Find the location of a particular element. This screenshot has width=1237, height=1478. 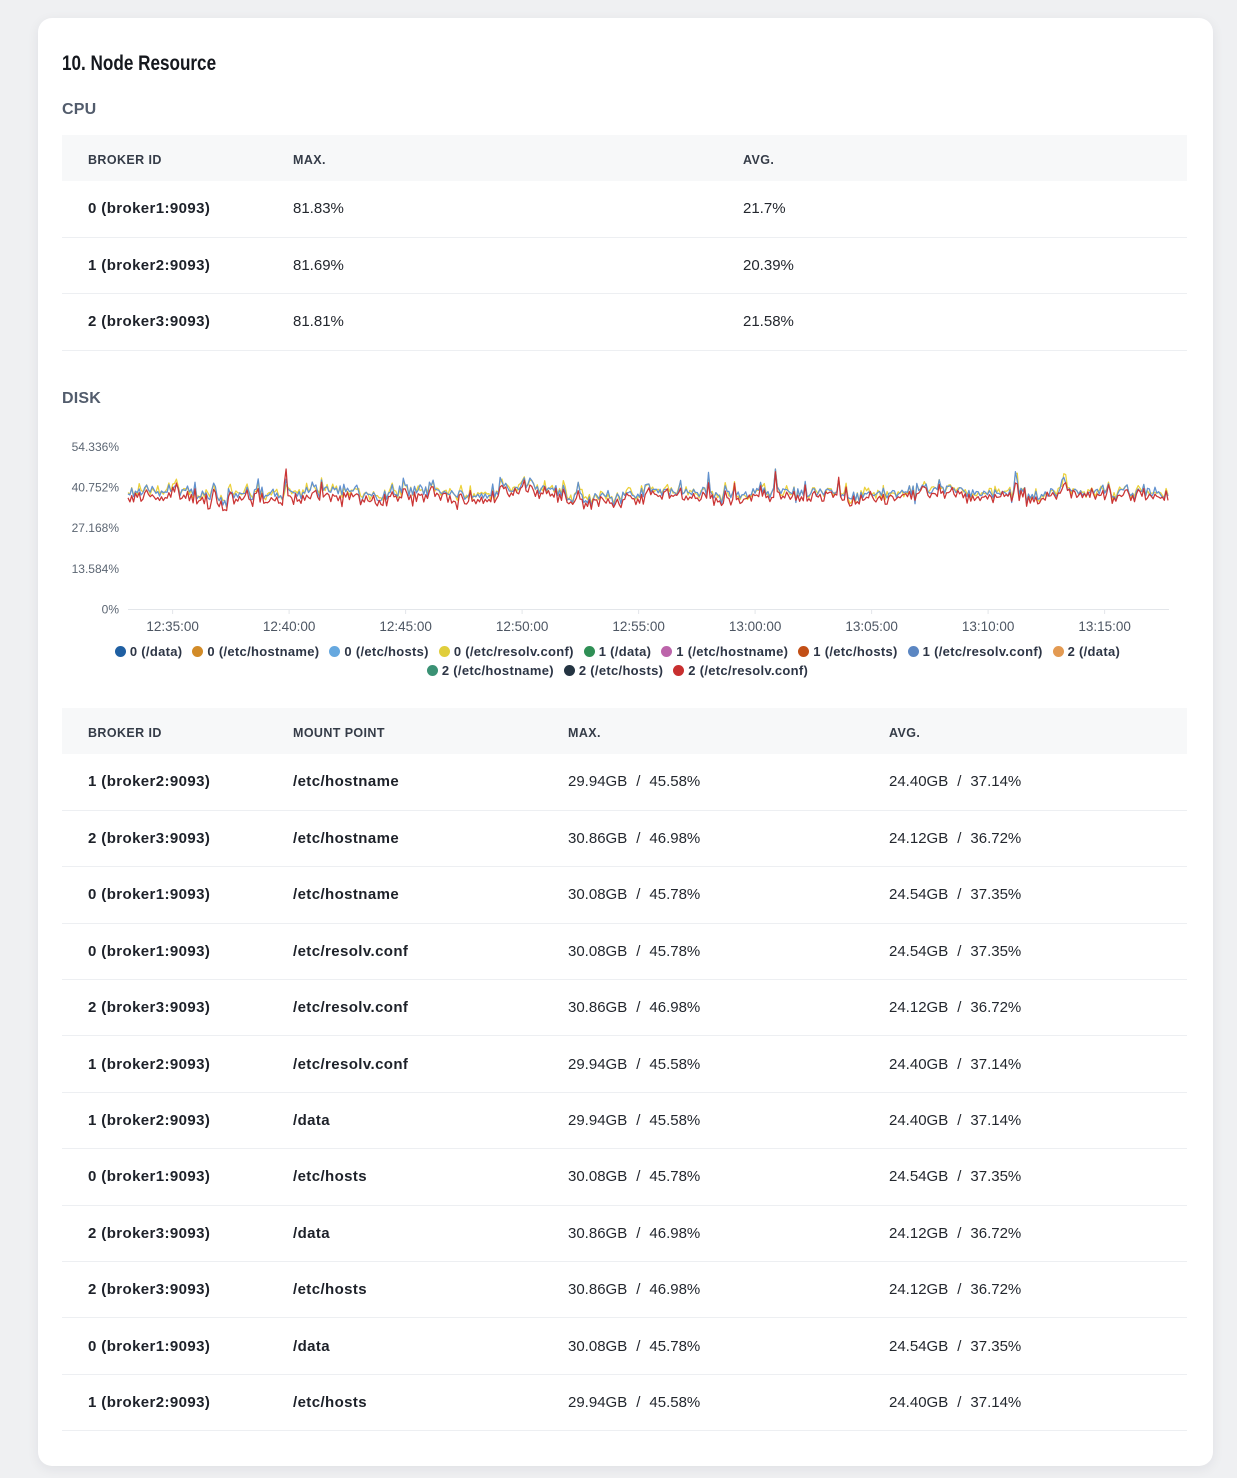

svg-text: 12:50:00 is located at coordinates (522, 626).